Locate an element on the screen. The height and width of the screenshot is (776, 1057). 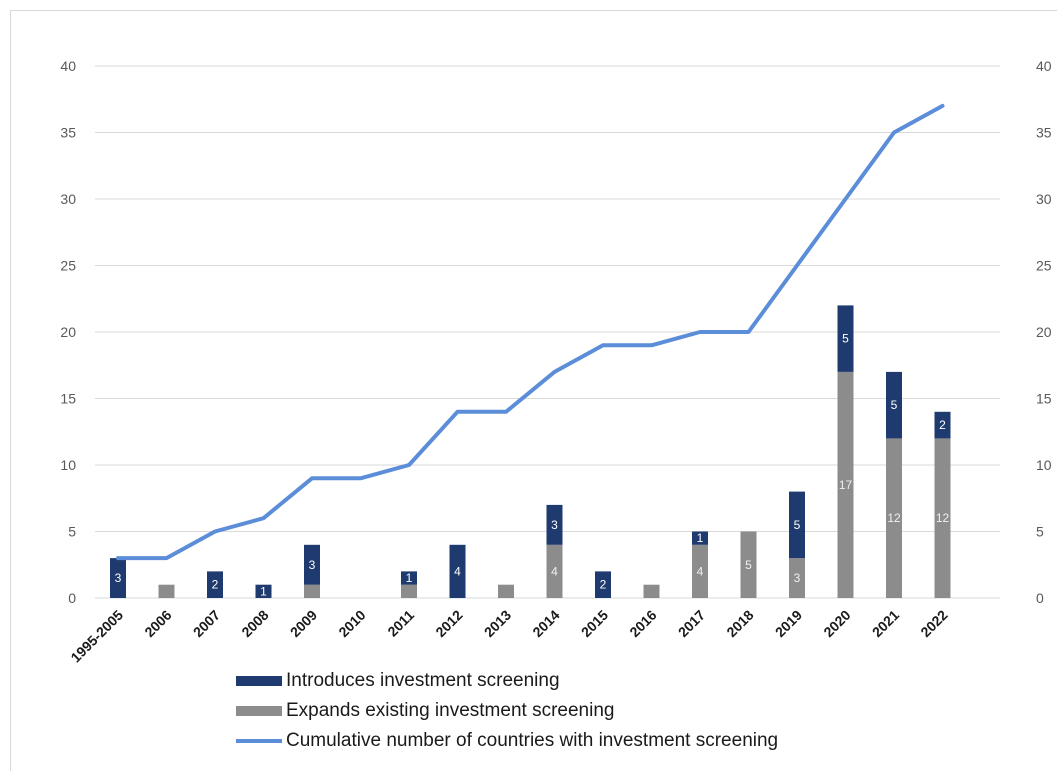
x-tick-label: 2009 is located at coordinates (303, 623).